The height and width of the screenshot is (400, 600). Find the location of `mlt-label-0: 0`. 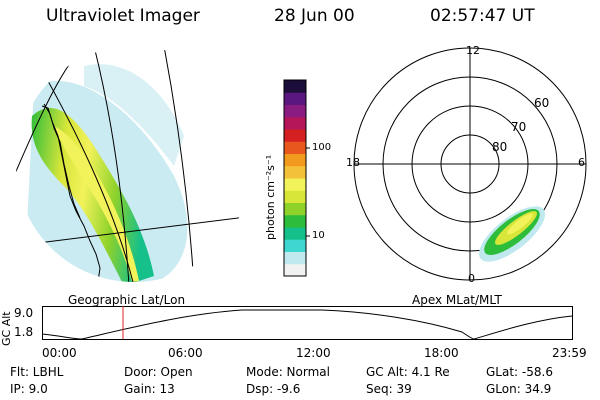

mlt-label-0: 0 is located at coordinates (471, 278).